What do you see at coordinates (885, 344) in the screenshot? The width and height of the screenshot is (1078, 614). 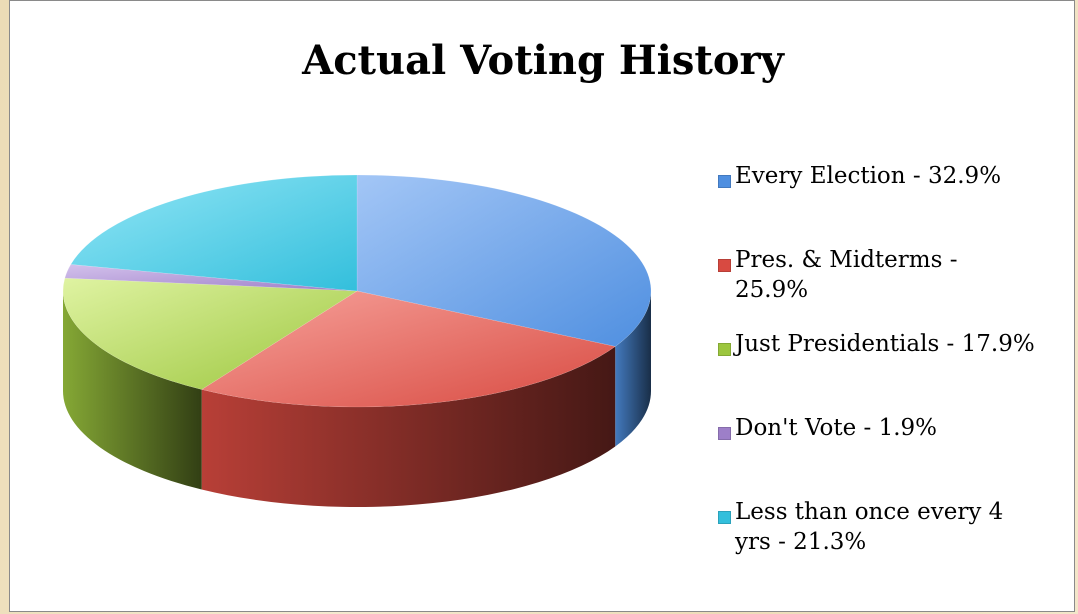 I see `legend-label: Just Presidentials - 17.9%` at bounding box center [885, 344].